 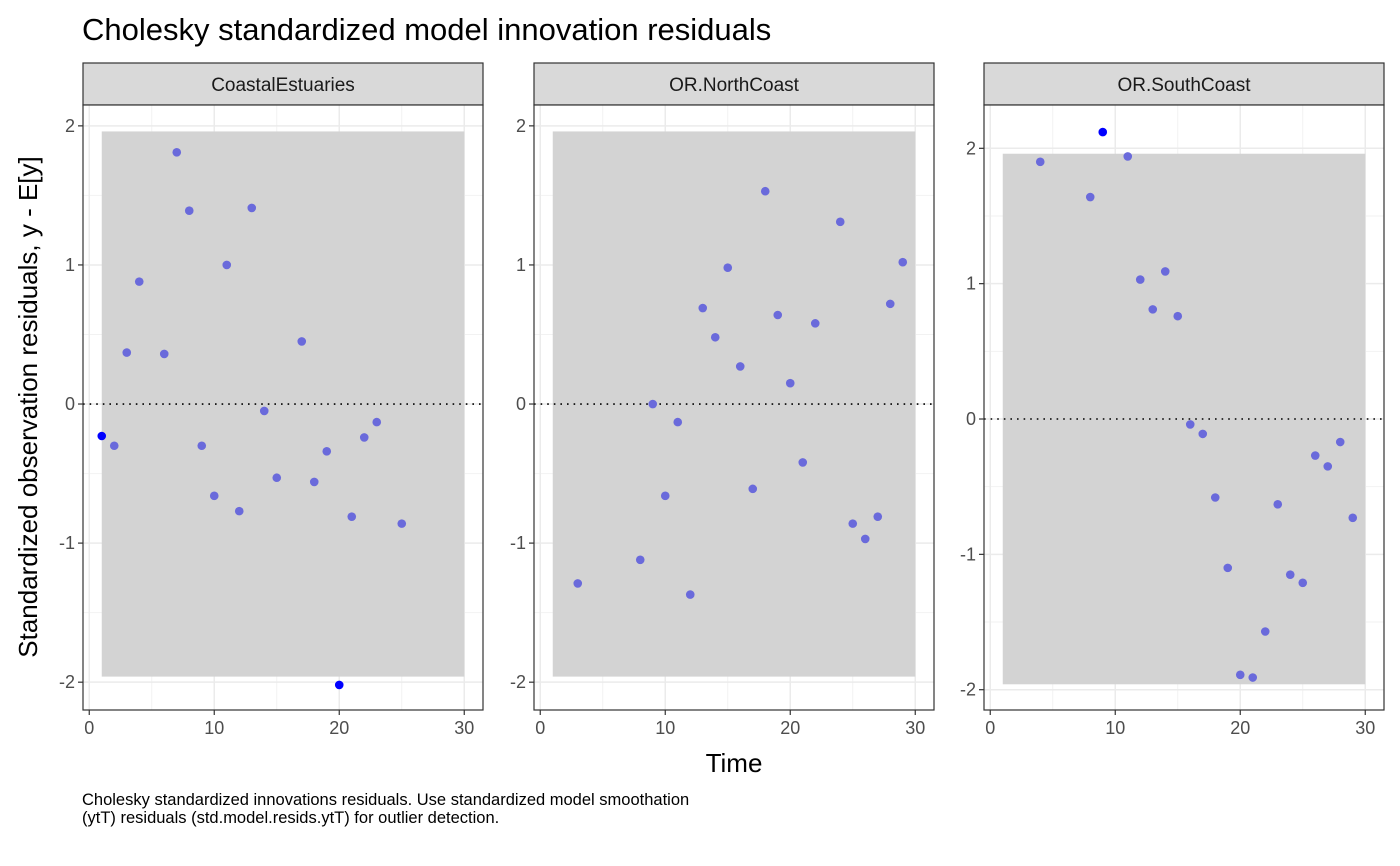 I want to click on facet-strip-label: CoastalEstuaries, so click(x=283, y=85).